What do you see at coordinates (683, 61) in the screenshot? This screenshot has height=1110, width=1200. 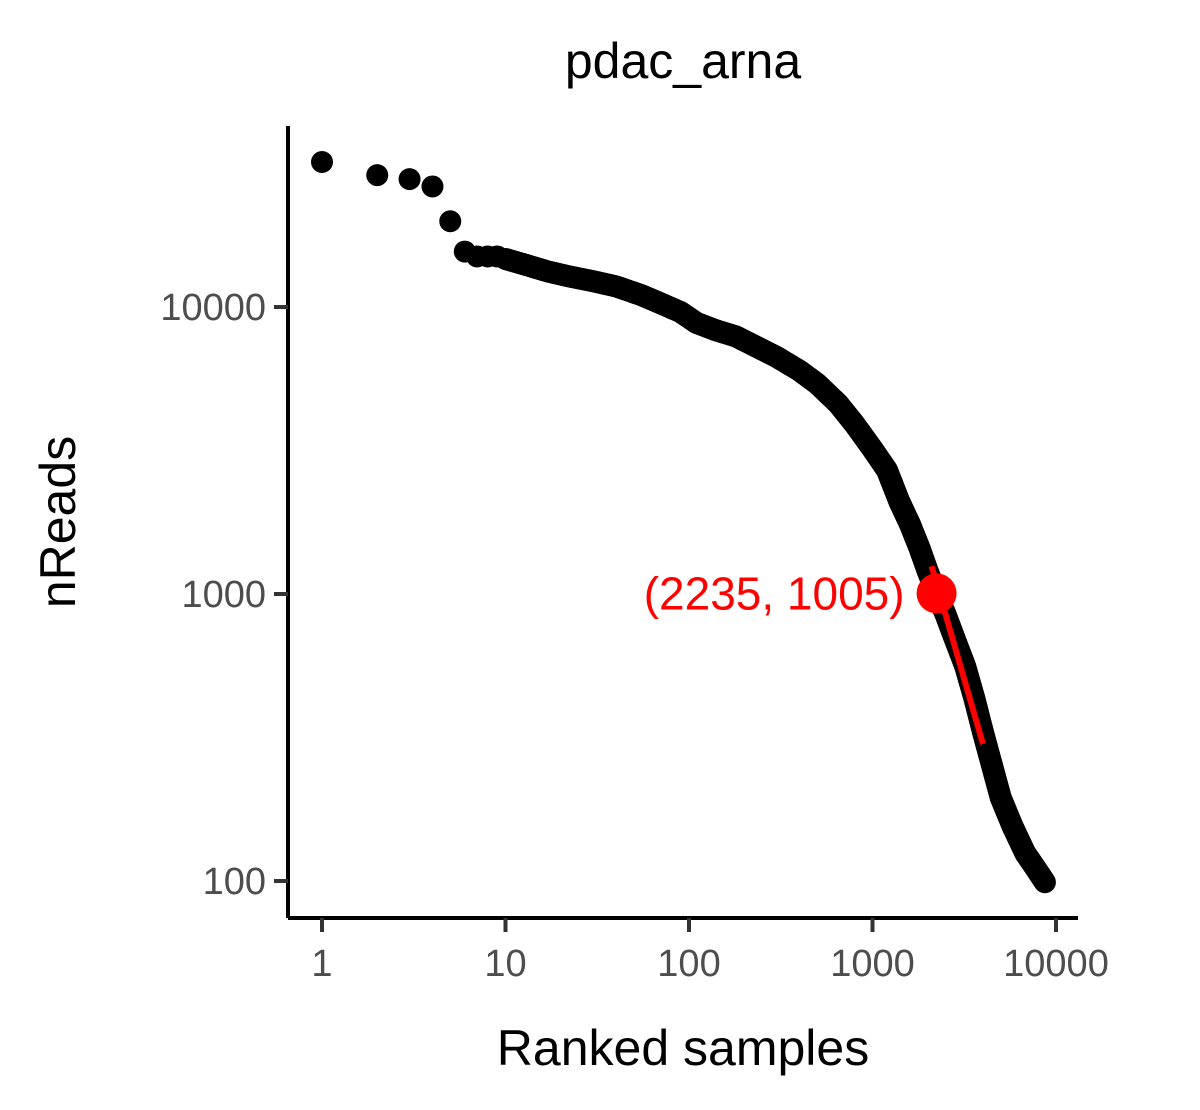 I see `chart-title: pdac_arna` at bounding box center [683, 61].